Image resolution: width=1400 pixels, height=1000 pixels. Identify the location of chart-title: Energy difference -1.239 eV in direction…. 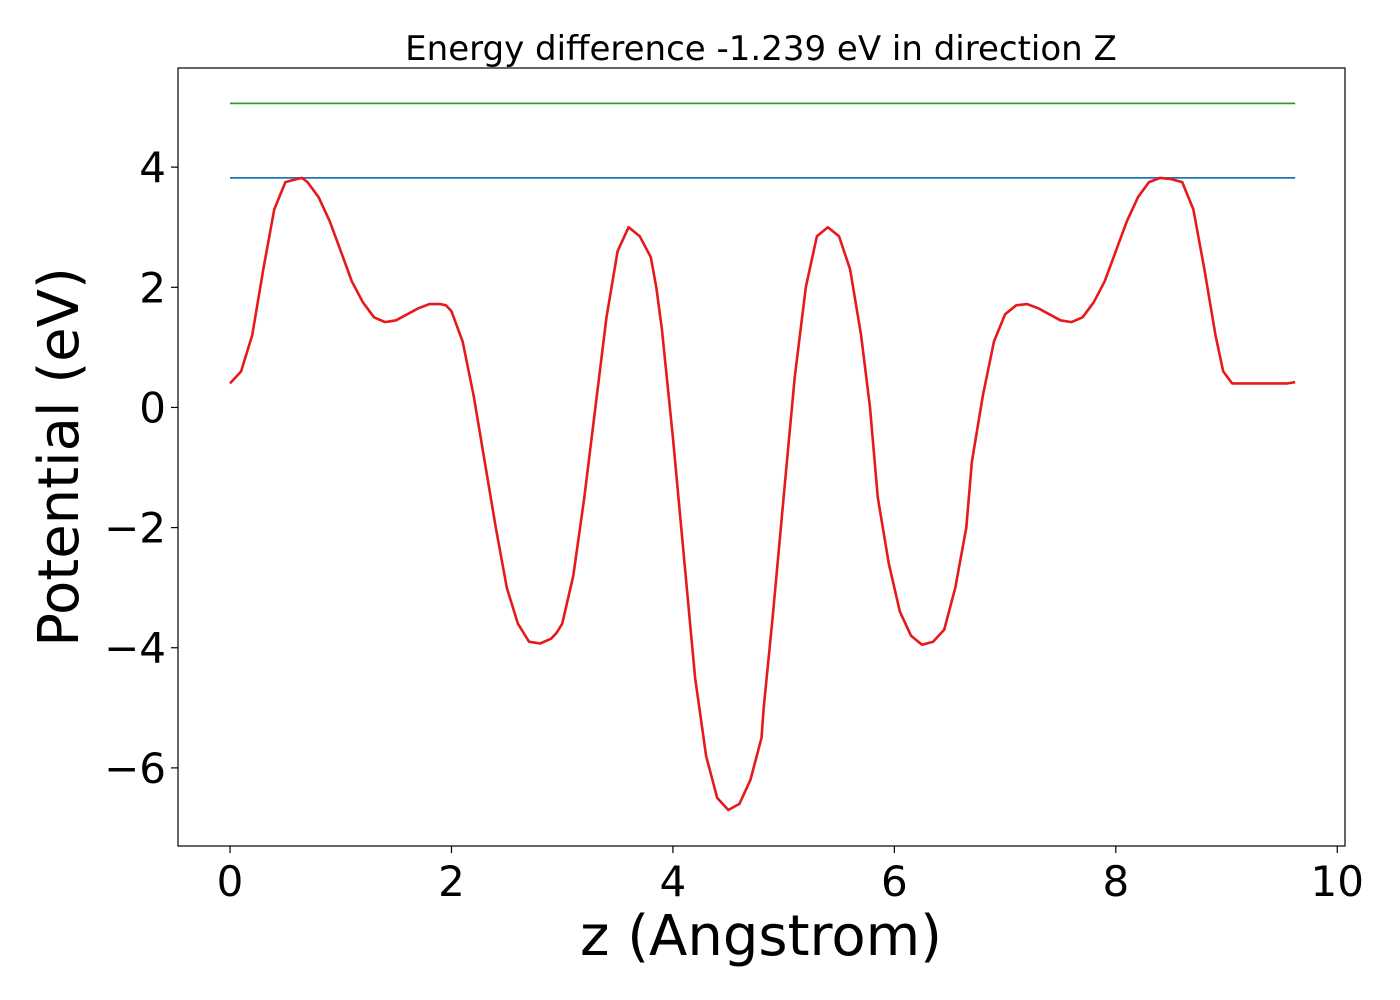
(761, 49).